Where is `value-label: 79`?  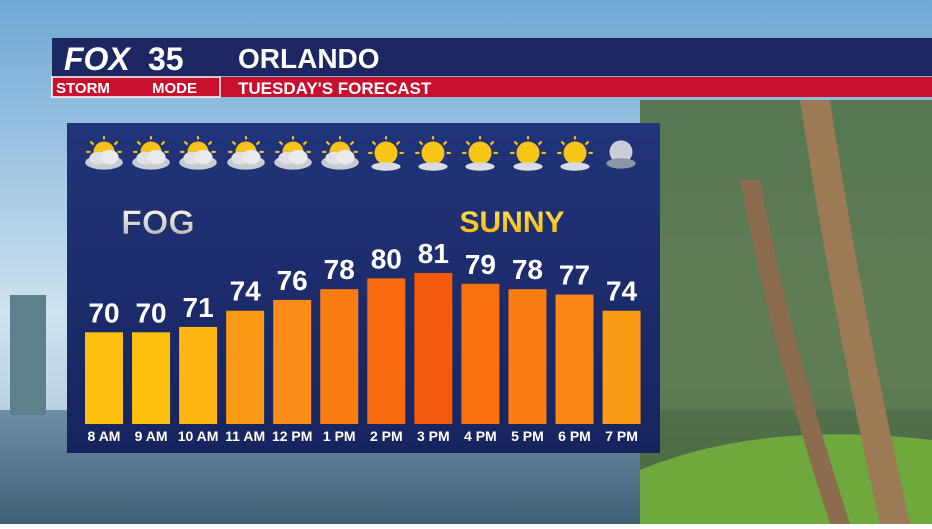
value-label: 79 is located at coordinates (480, 264).